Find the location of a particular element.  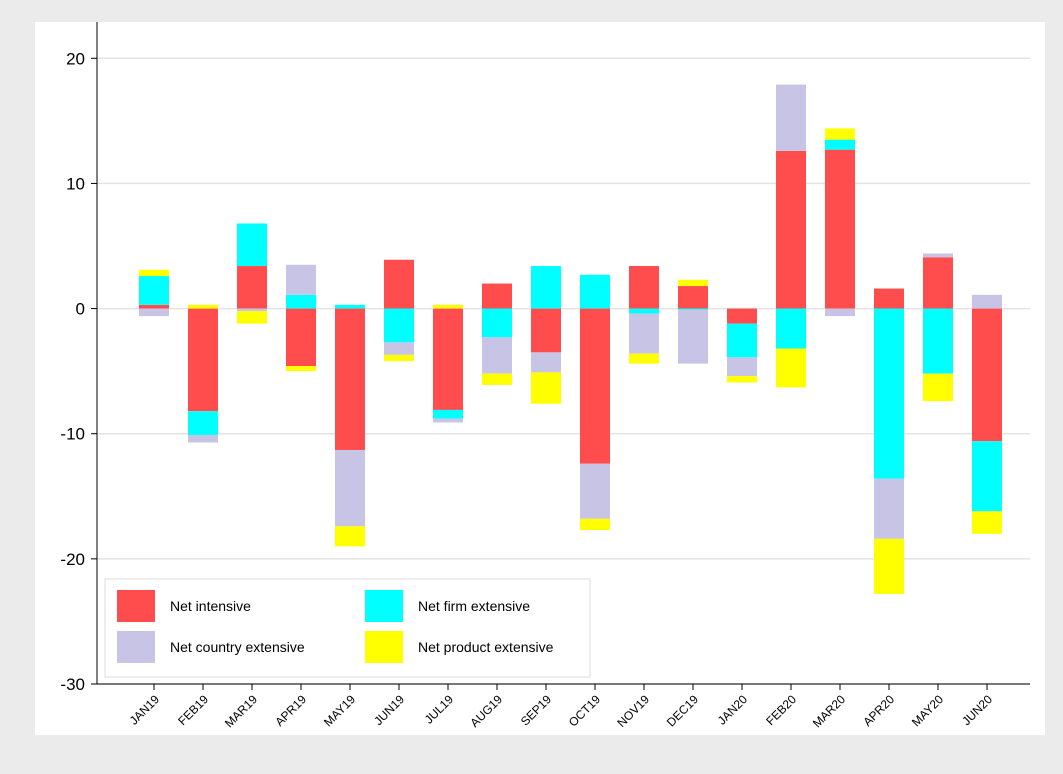

y-tick-label: 0 is located at coordinates (80, 309).